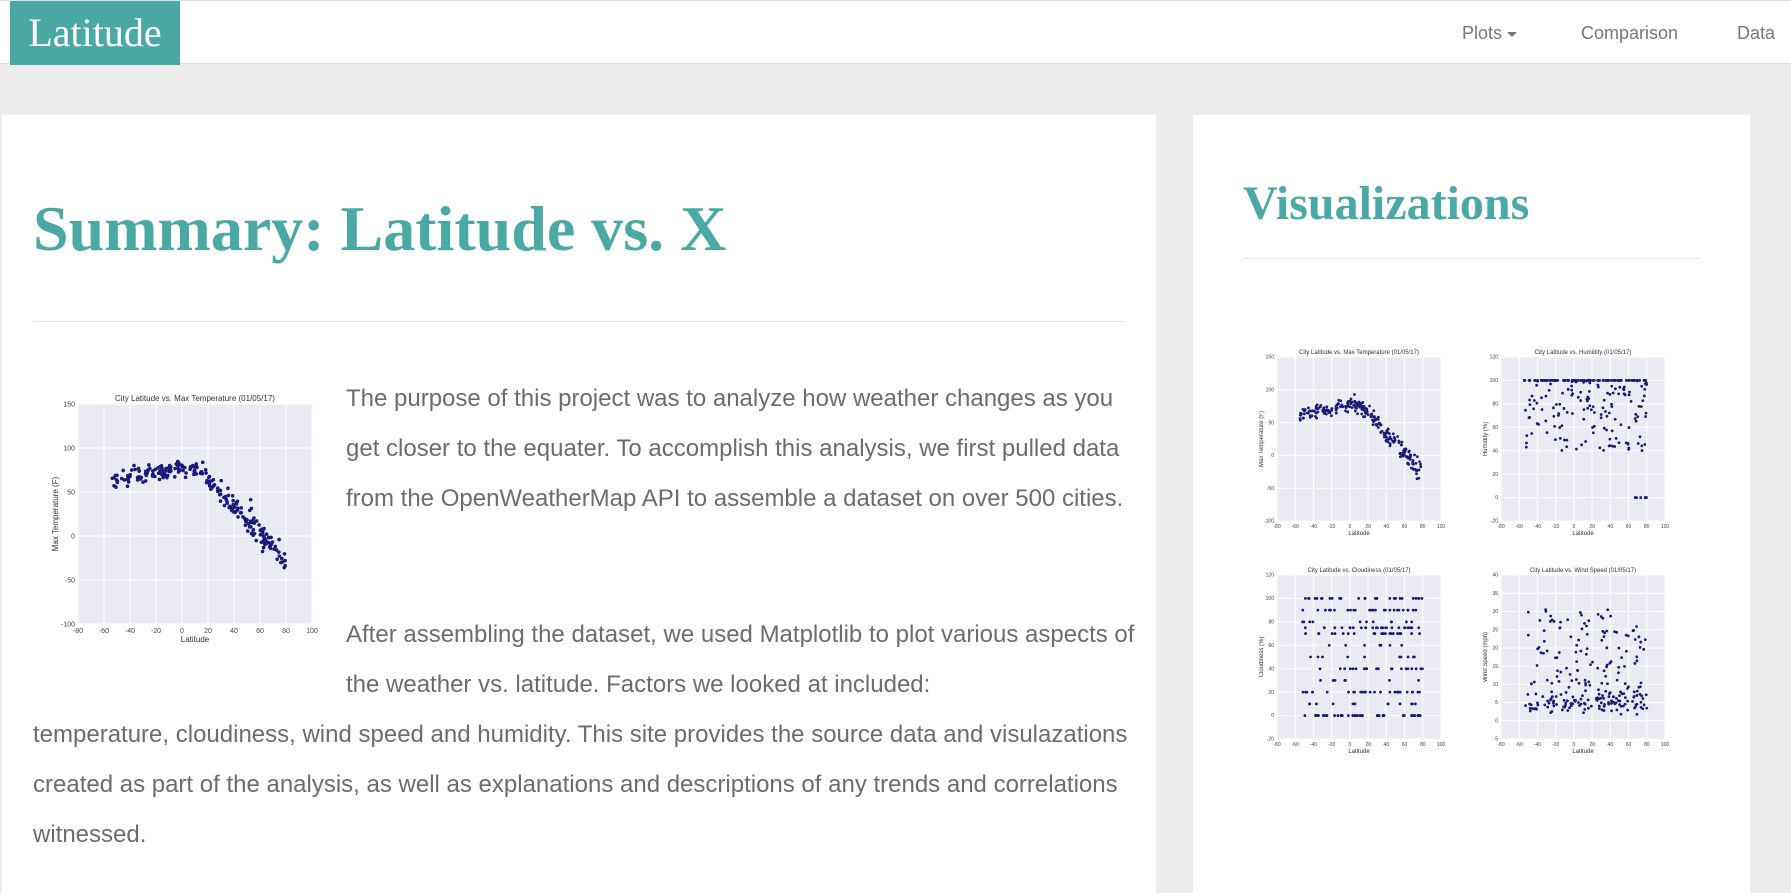 The width and height of the screenshot is (1791, 893). What do you see at coordinates (895, 32) in the screenshot?
I see `navbar: Latitude Plots Comparison Data` at bounding box center [895, 32].